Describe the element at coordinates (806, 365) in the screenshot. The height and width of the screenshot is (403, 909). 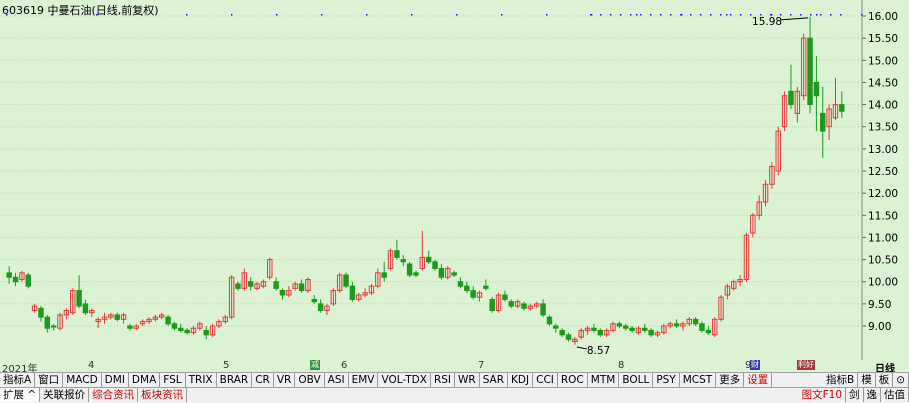
I see `event-marker-good-news: 利好` at that location.